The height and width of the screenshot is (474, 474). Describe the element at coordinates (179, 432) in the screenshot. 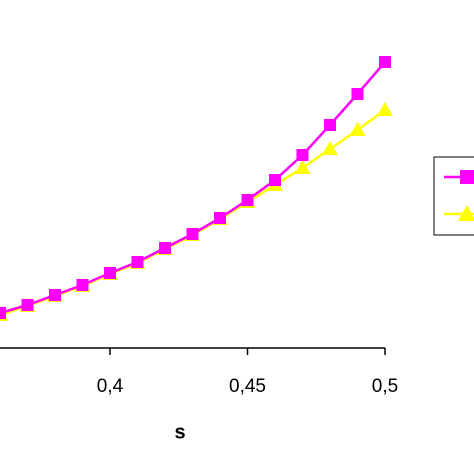

I see `x-axis-title: s` at that location.